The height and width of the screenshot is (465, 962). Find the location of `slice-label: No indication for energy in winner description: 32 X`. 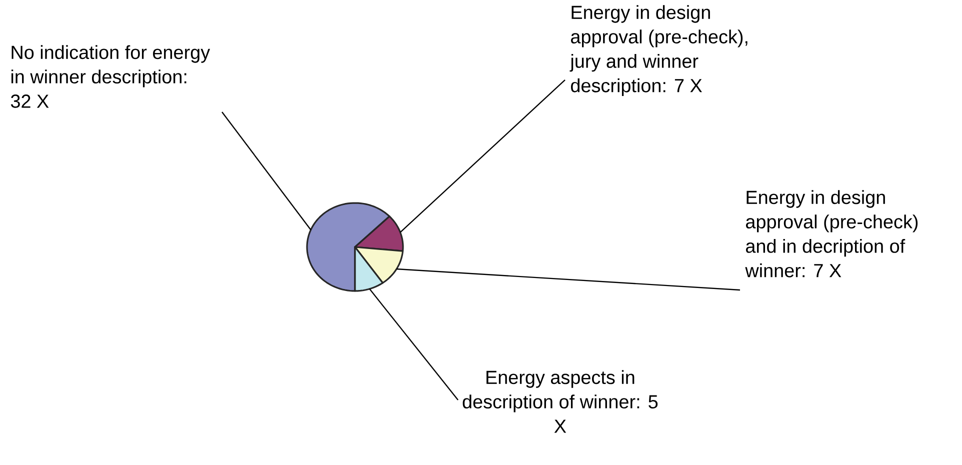

slice-label: No indication for energy in winner description: 32 X is located at coordinates (110, 76).